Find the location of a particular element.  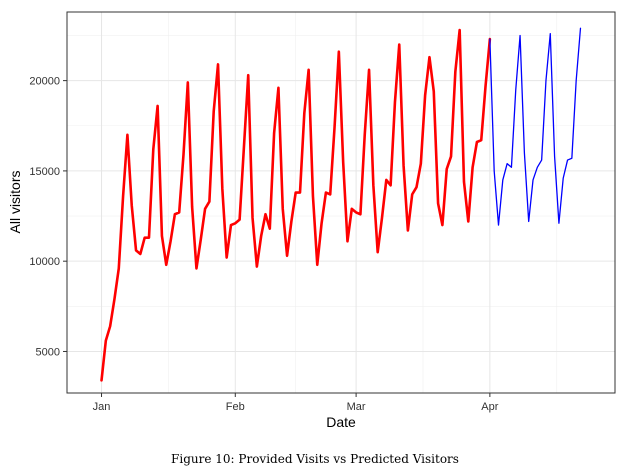

y-axis-title: All visitors is located at coordinates (15, 201).